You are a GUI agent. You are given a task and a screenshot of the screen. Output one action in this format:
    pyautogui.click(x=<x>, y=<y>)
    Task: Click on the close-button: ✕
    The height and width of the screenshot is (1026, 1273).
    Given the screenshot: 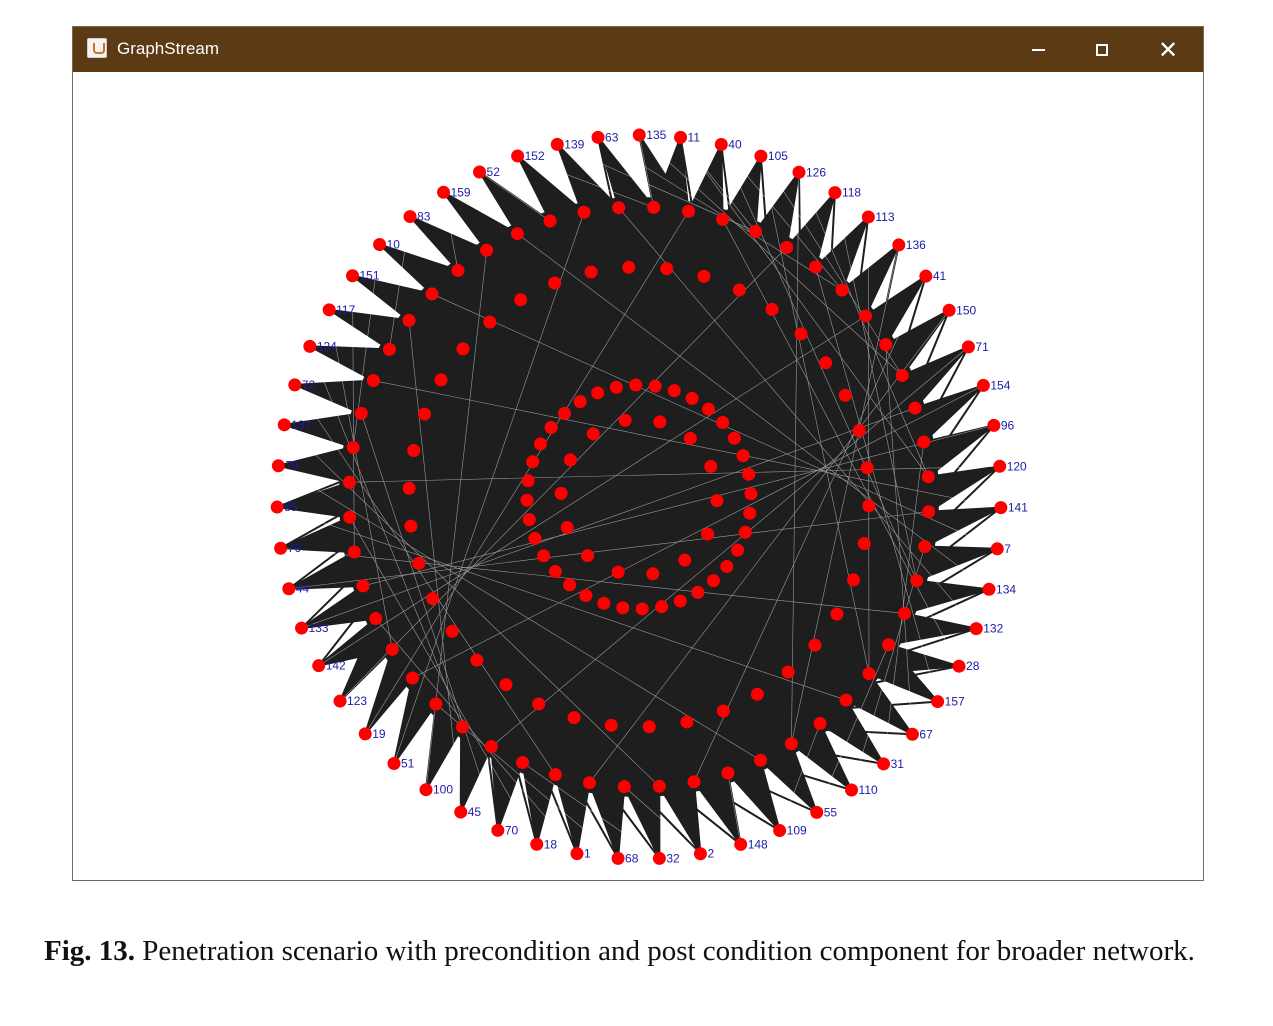 What is the action you would take?
    pyautogui.click(x=1168, y=49)
    